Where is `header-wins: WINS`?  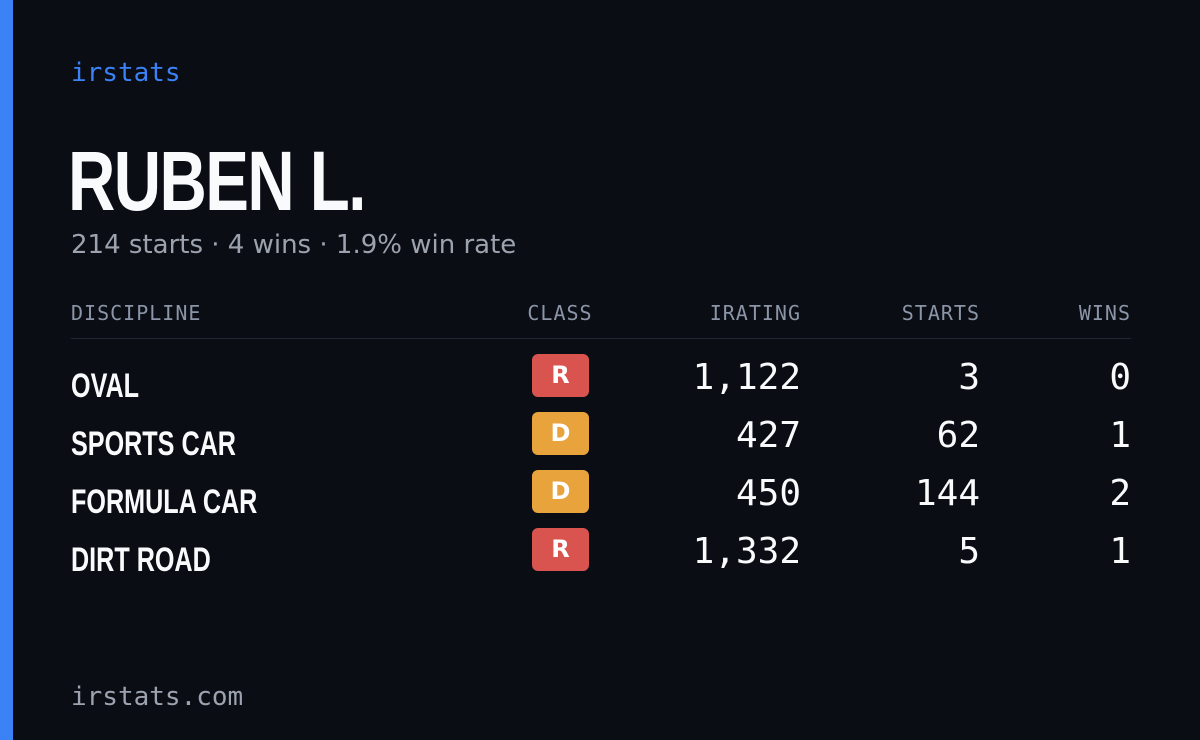 header-wins: WINS is located at coordinates (1104, 313).